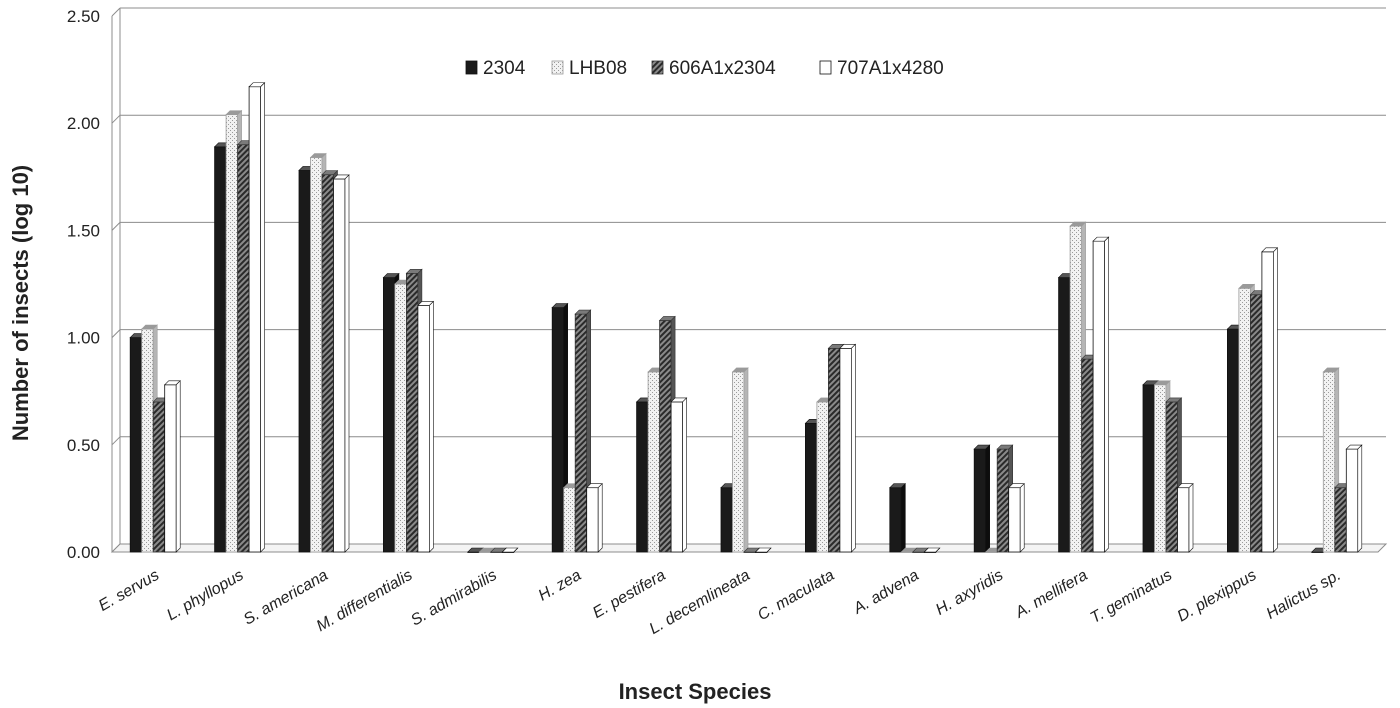  Describe the element at coordinates (83, 123) in the screenshot. I see `y-tick-label: 2.00` at that location.